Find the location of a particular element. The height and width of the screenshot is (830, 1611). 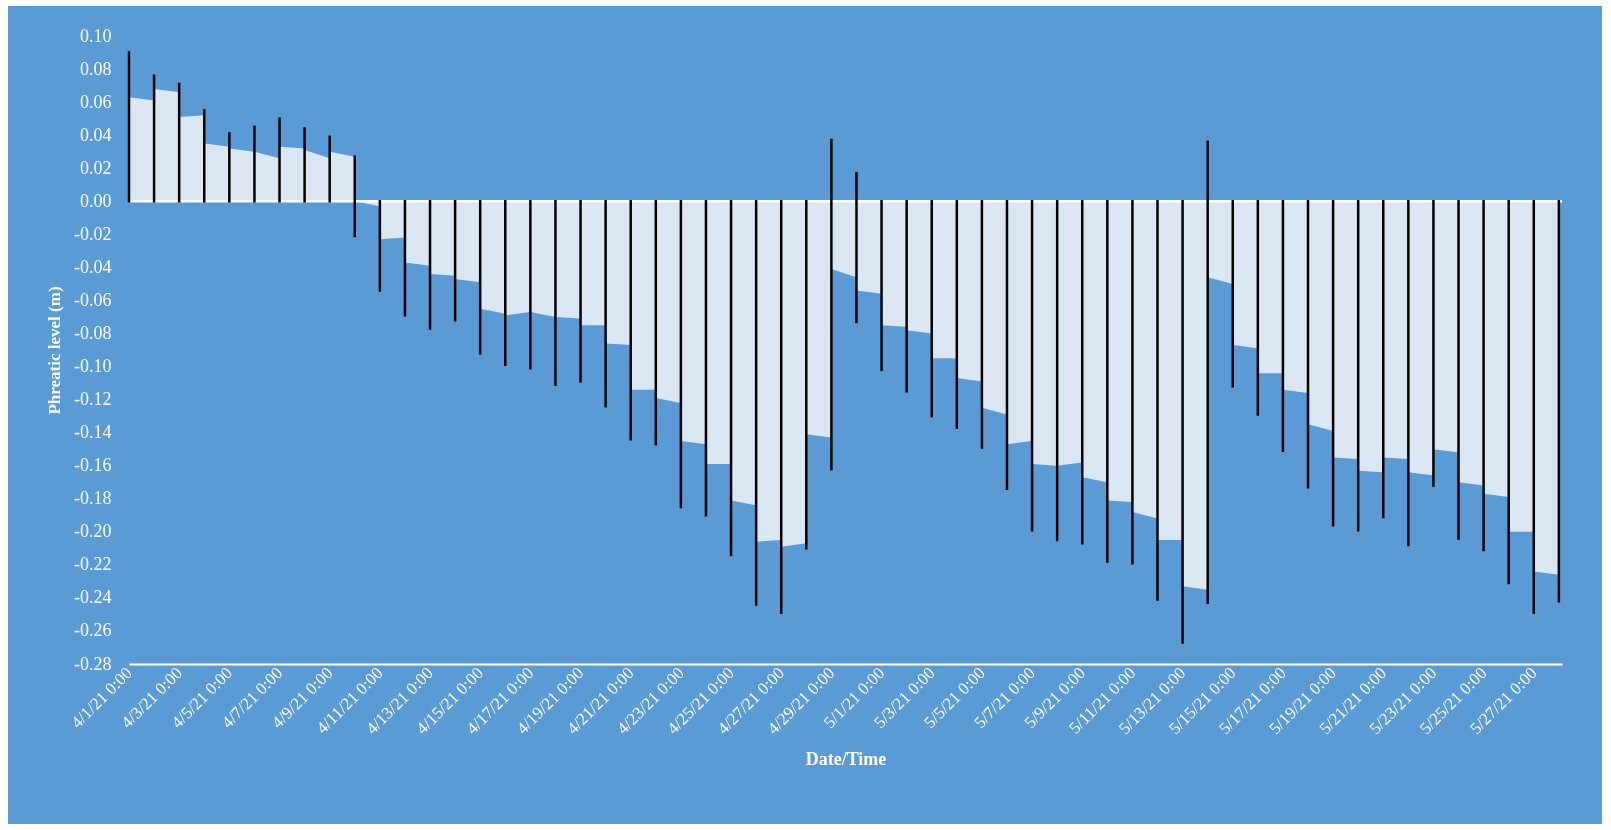

y-tick-label: -0.18 is located at coordinates (93, 498).